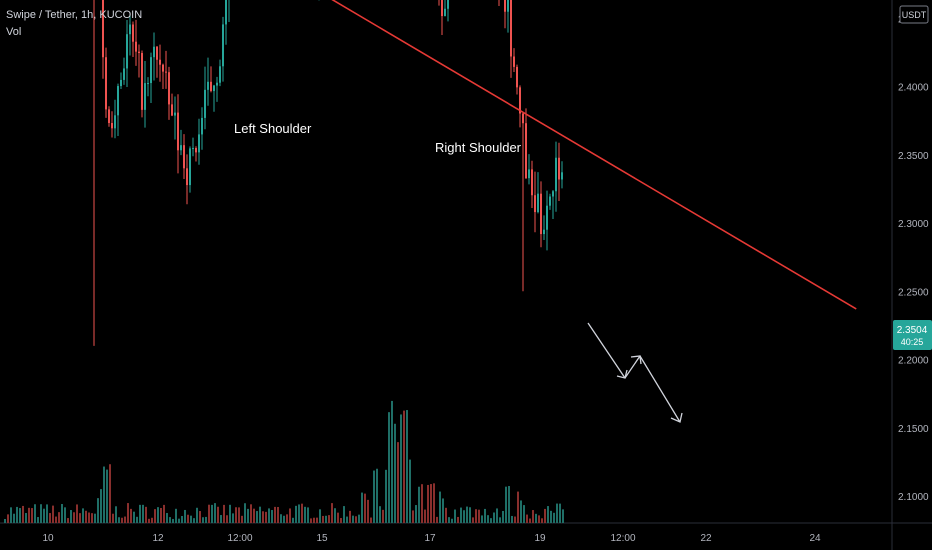 This screenshot has height=550, width=932. I want to click on y-tick-label: 2.3500, so click(913, 156).